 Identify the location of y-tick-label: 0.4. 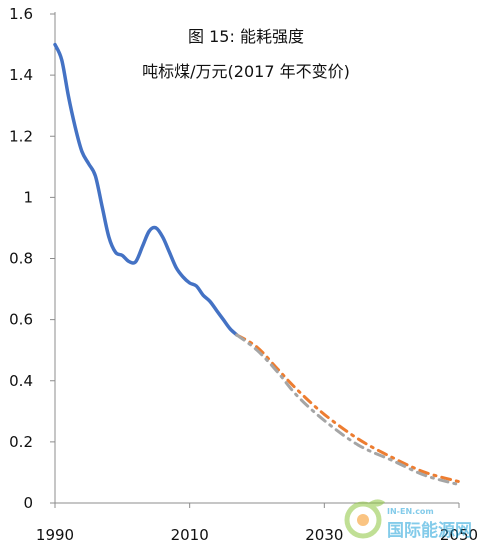
(21, 381).